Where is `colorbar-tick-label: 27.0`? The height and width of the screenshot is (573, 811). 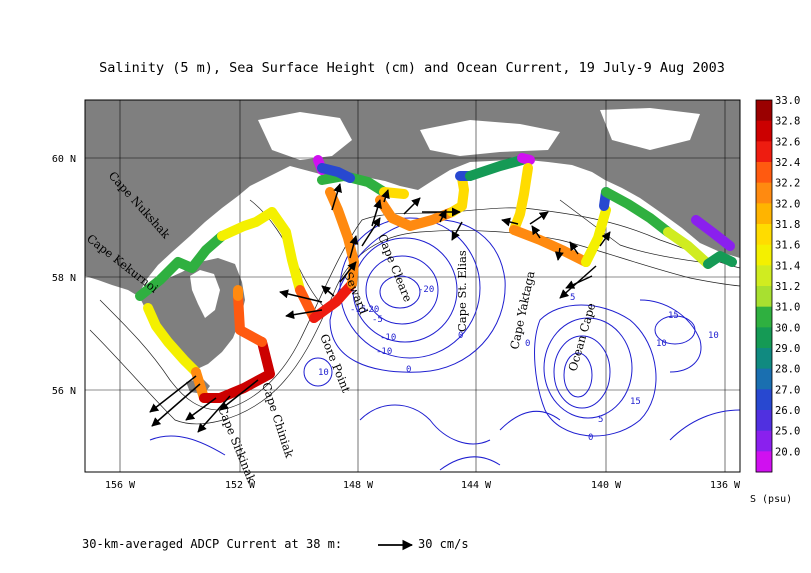 colorbar-tick-label: 27.0 is located at coordinates (787, 390).